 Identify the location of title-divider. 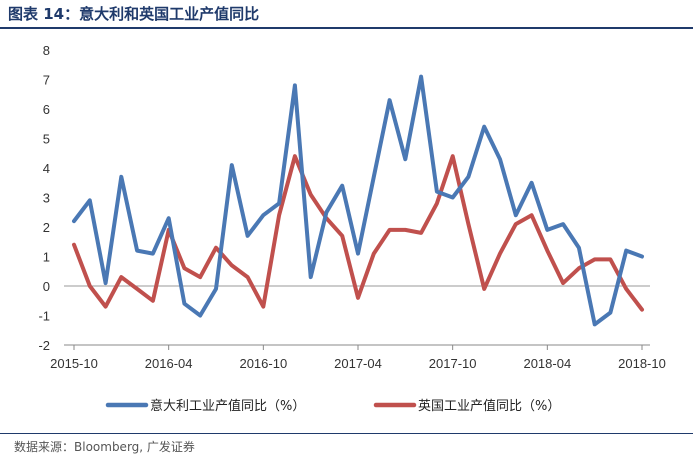
(346, 28).